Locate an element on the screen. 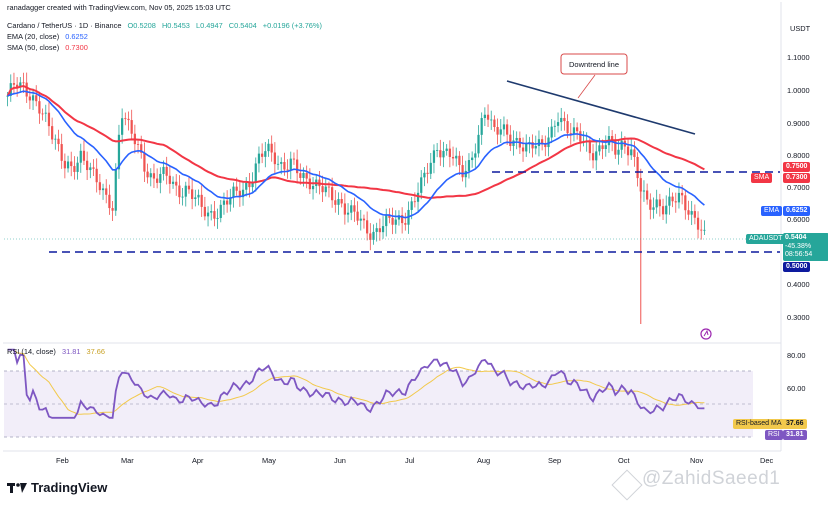 This screenshot has width=828, height=506. alert-clock-icon is located at coordinates (706, 334).